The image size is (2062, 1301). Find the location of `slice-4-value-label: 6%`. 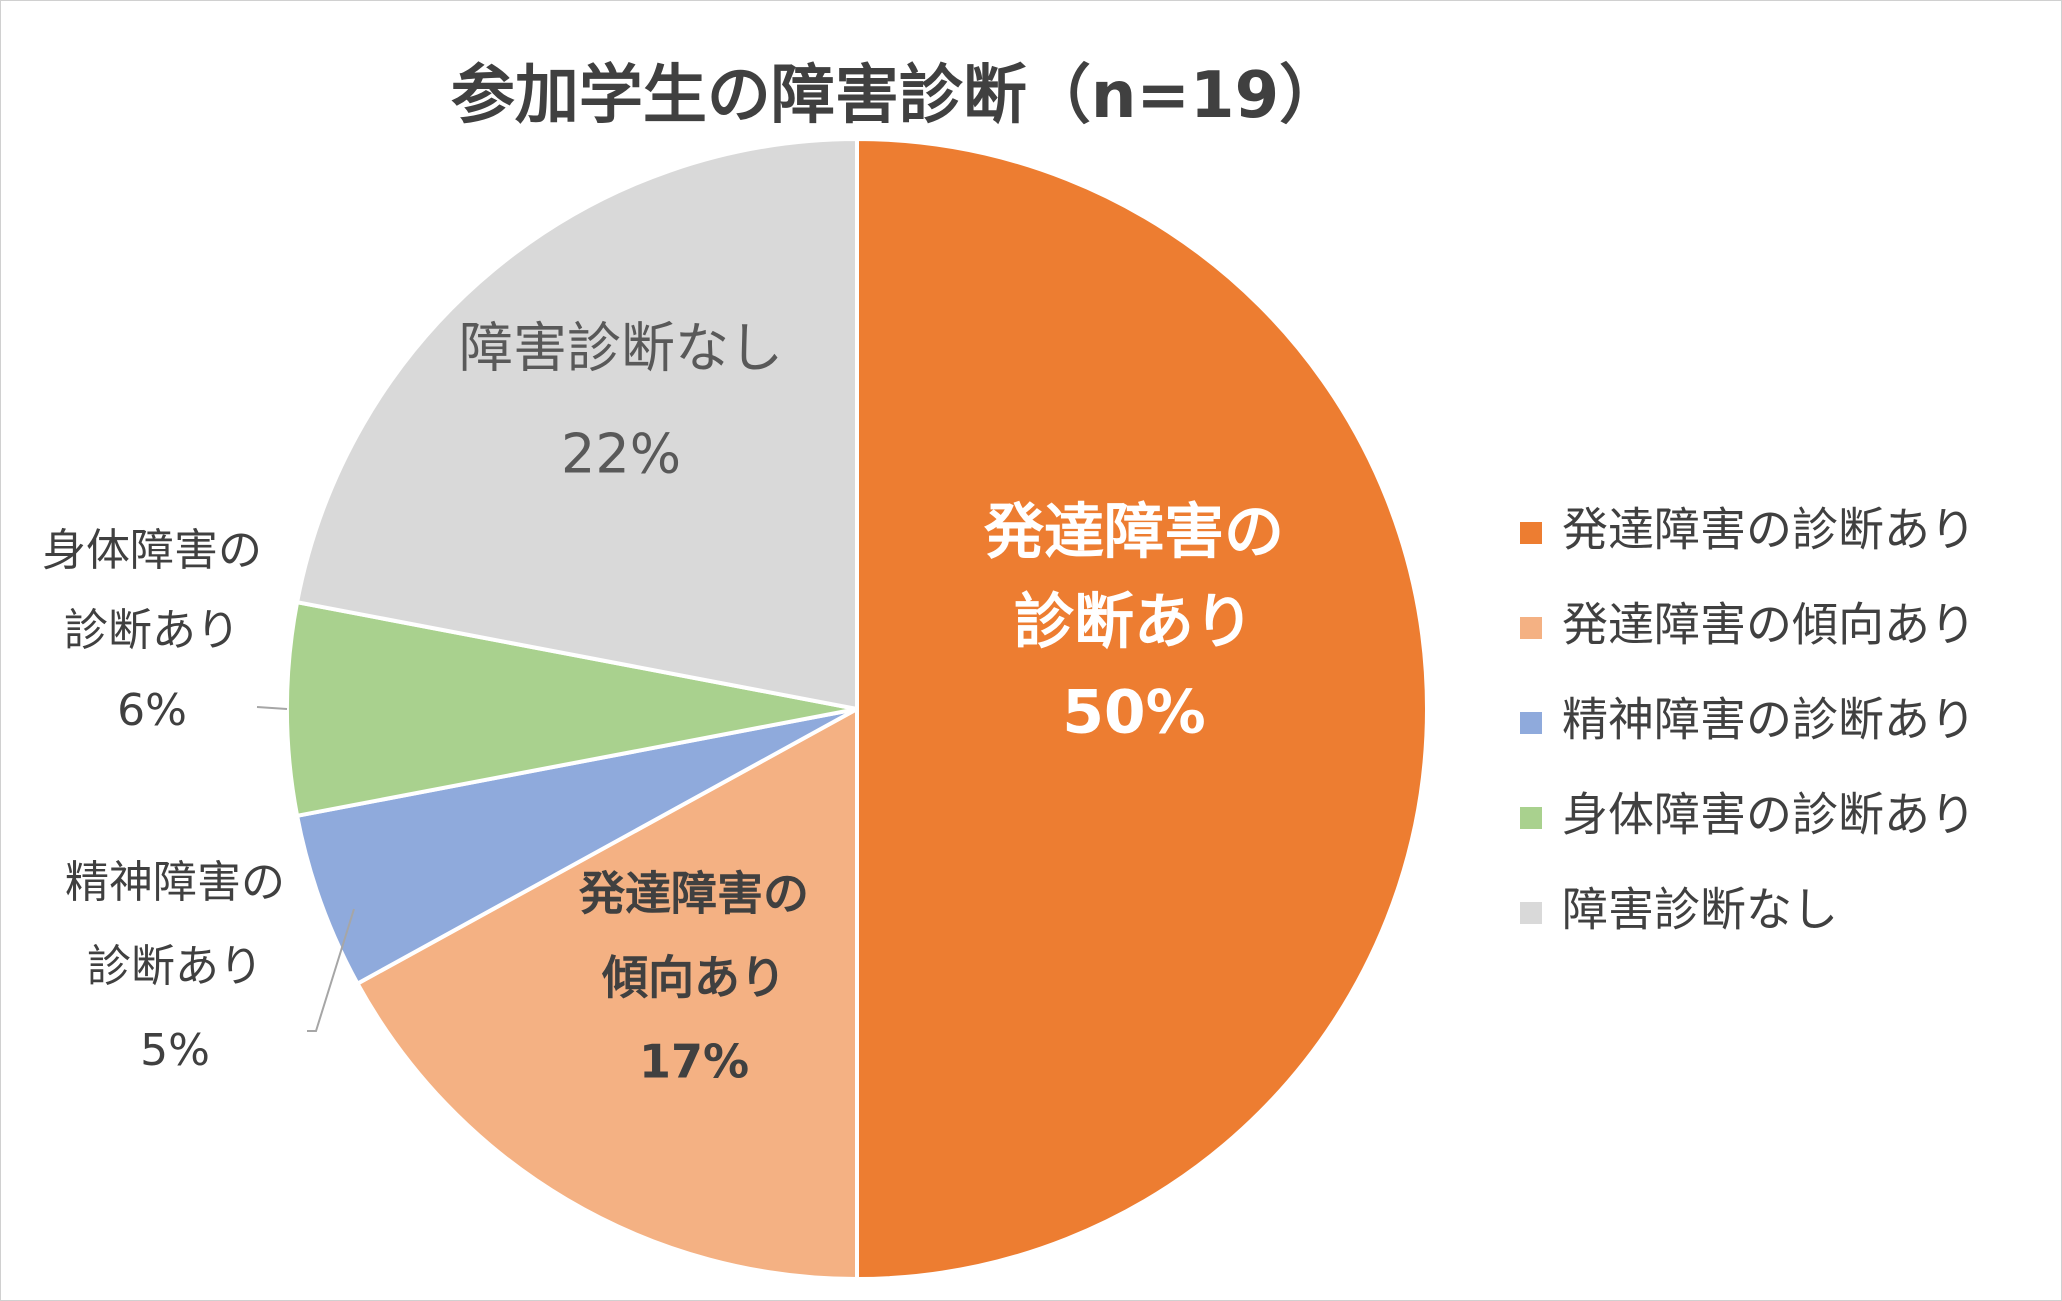

slice-4-value-label: 6% is located at coordinates (152, 710).